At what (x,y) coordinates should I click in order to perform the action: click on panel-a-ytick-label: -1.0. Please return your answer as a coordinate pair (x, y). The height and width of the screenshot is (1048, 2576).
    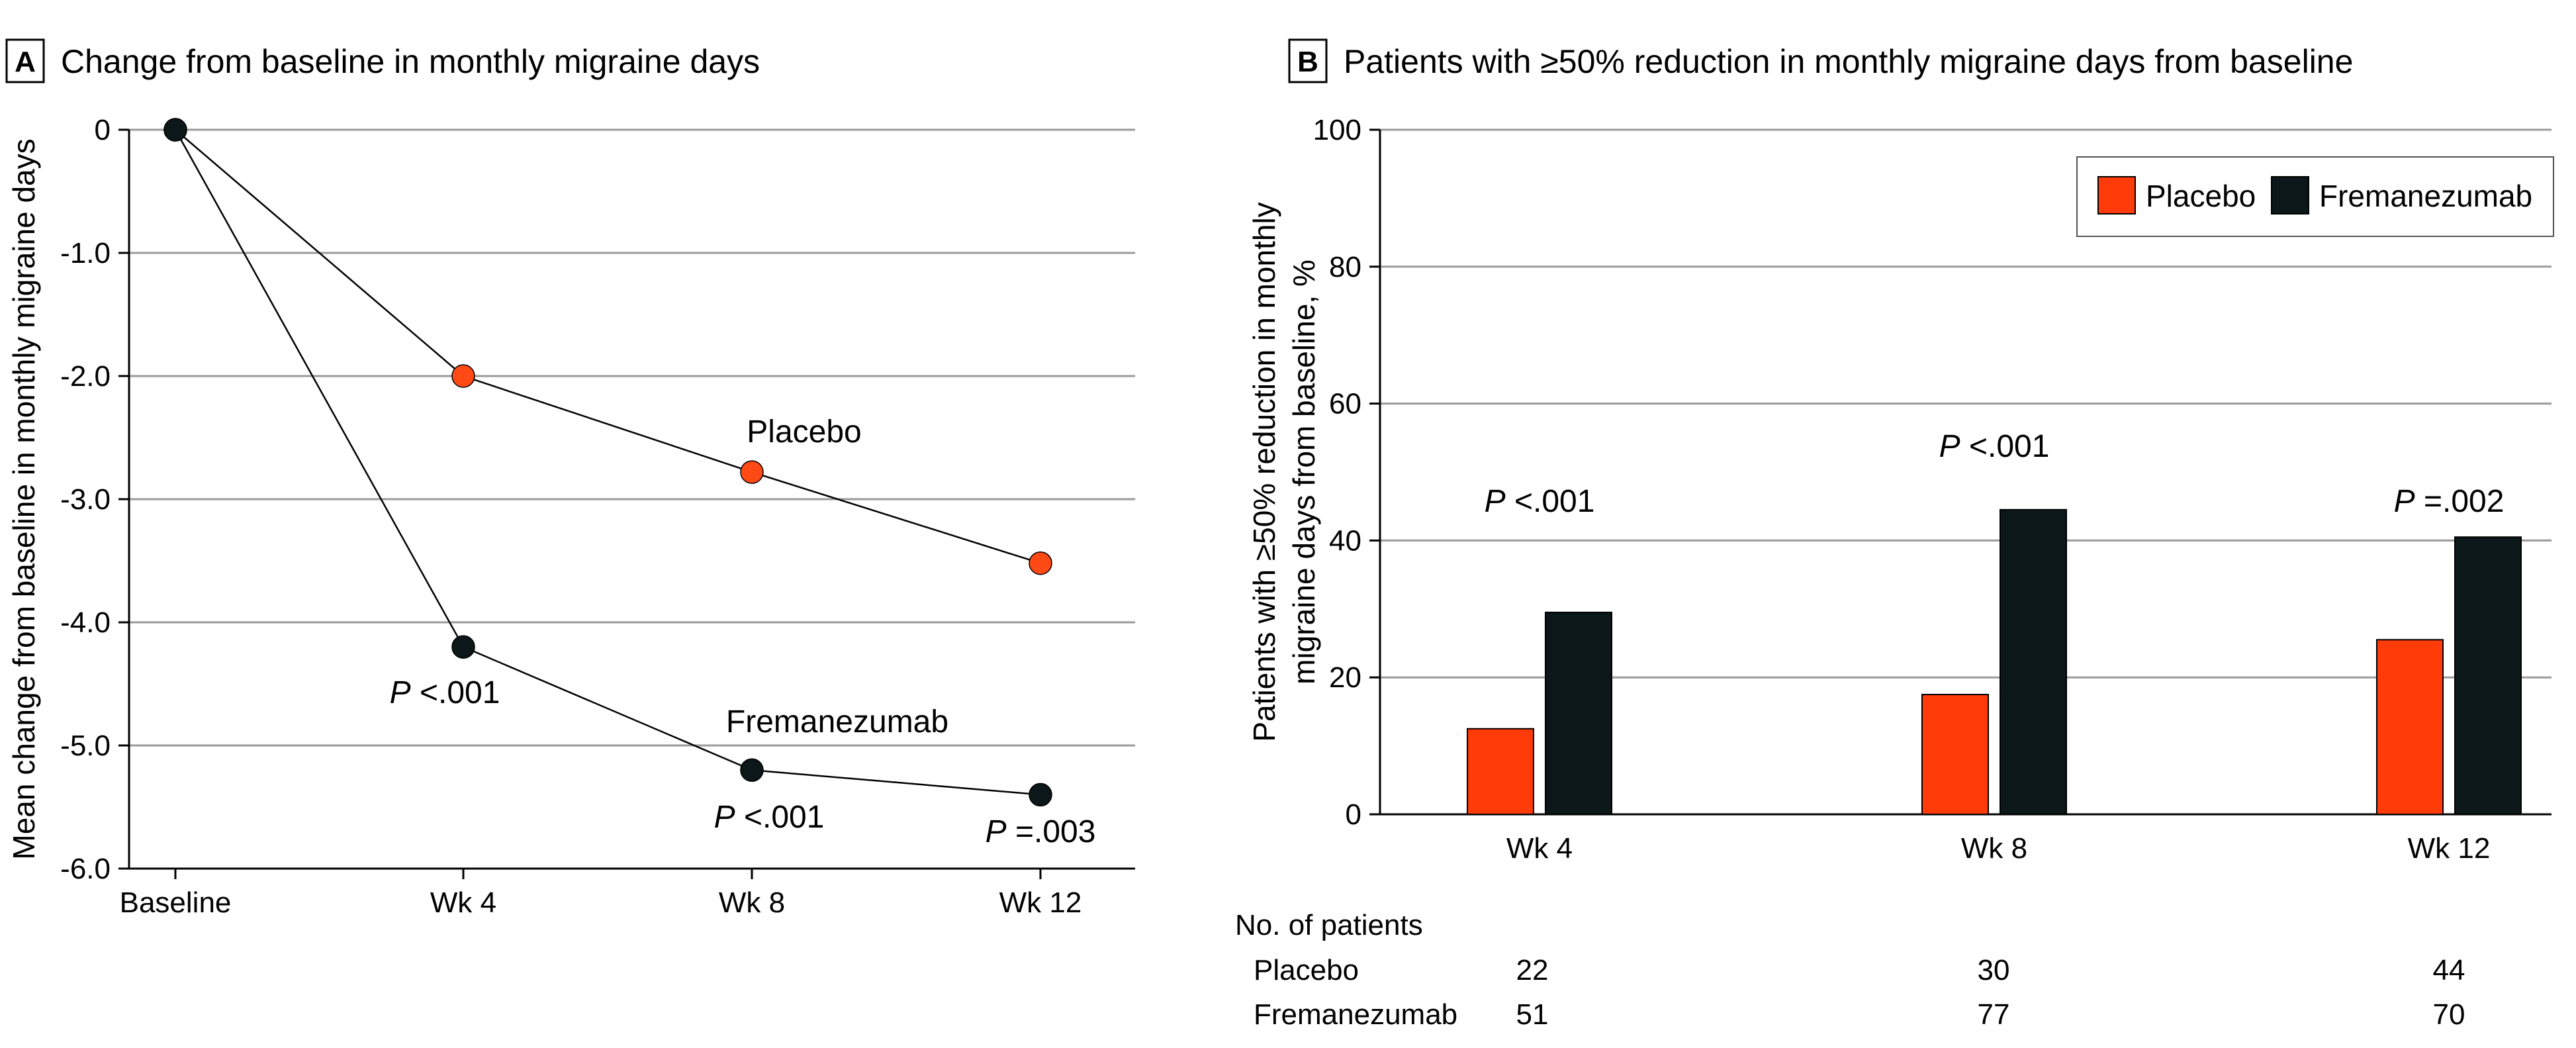
    Looking at the image, I should click on (85, 253).